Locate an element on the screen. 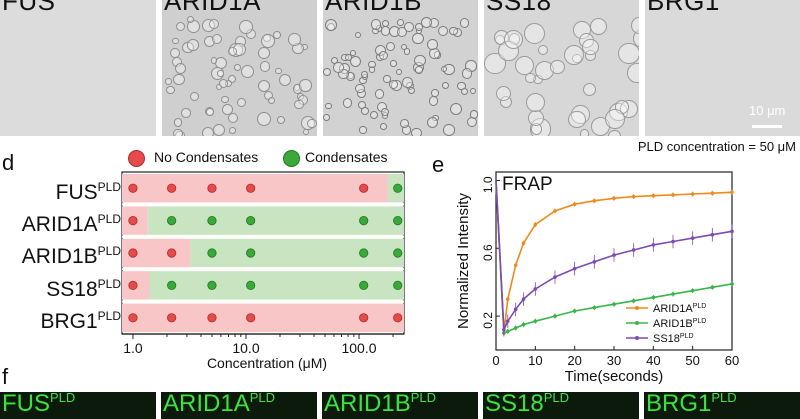 The image size is (800, 419). row-label-ss18: SS18PLD is located at coordinates (83, 289).